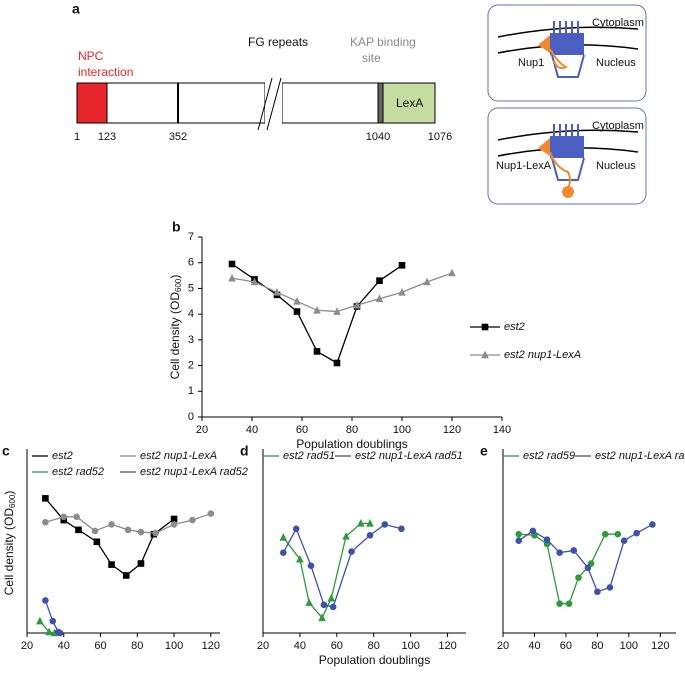  Describe the element at coordinates (544, 44) in the screenshot. I see `nup1` at that location.